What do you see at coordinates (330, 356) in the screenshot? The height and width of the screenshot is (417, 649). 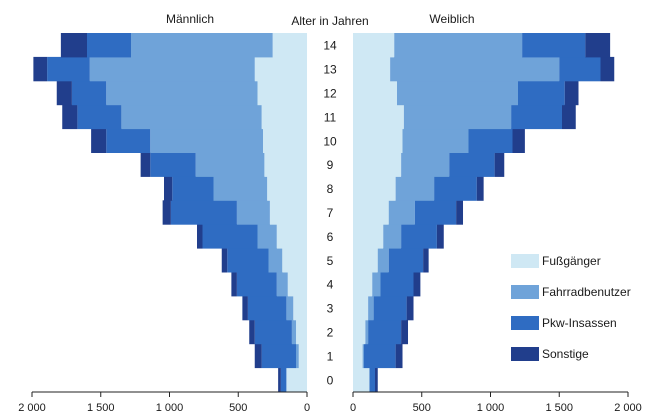 I see `age-label-1: 1` at bounding box center [330, 356].